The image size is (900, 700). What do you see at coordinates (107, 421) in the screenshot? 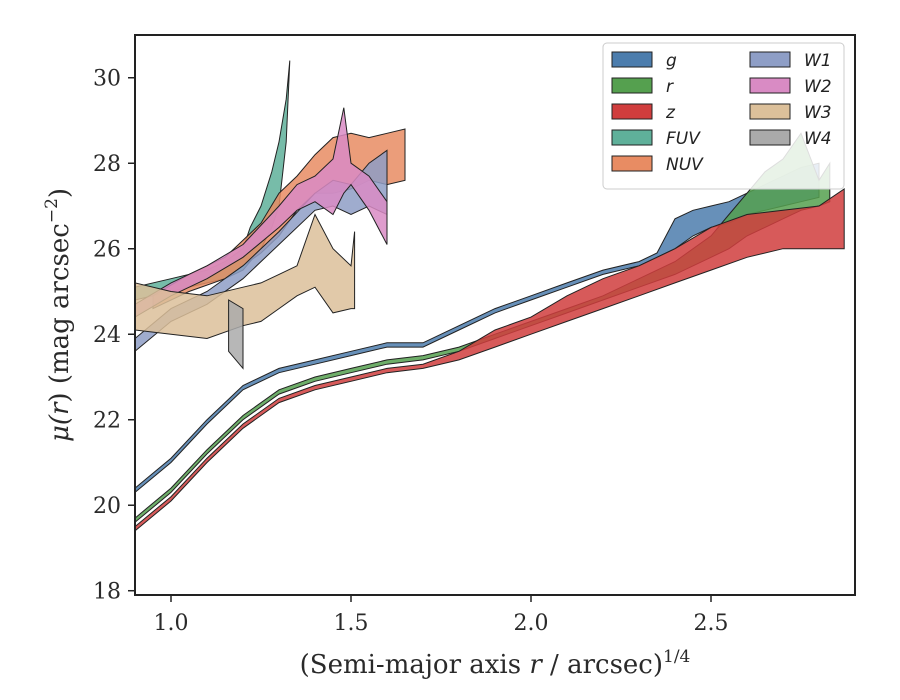
I see `y-tick-label: 22` at bounding box center [107, 421].